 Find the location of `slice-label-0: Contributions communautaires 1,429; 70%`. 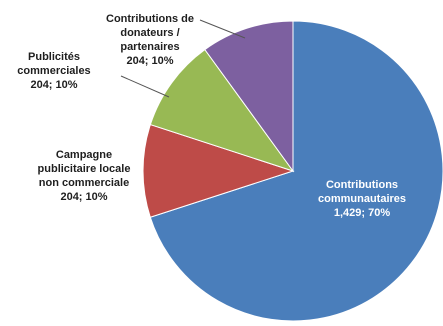

slice-label-0: Contributions communautaires 1,429; 70% is located at coordinates (362, 199).